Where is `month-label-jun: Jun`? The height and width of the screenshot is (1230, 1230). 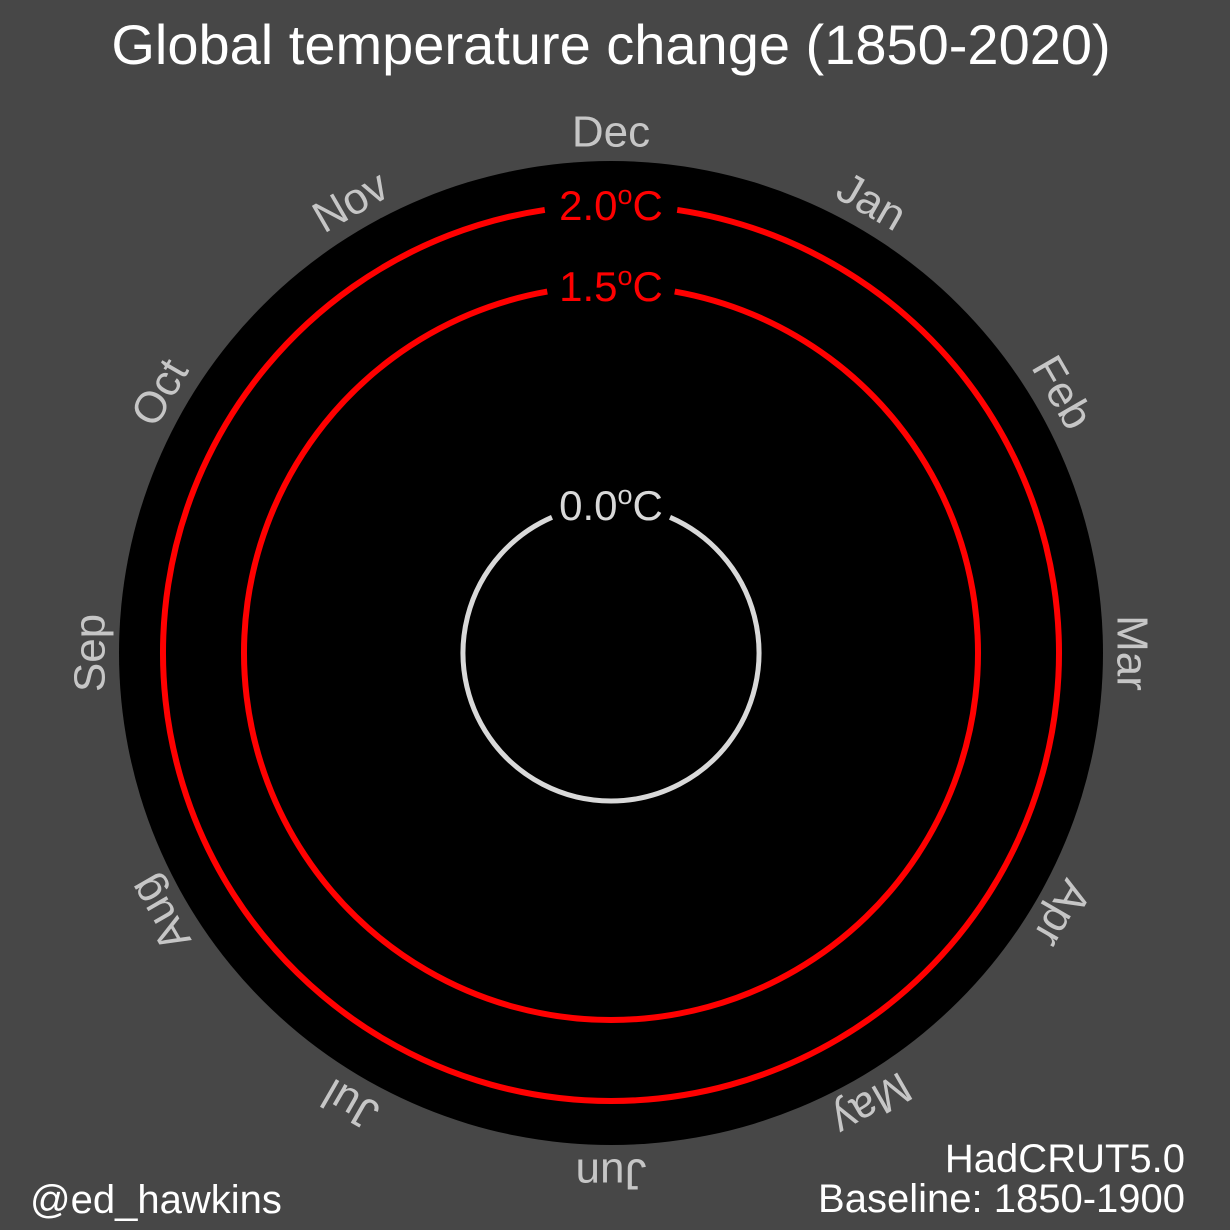 month-label-jun: Jun is located at coordinates (611, 1174).